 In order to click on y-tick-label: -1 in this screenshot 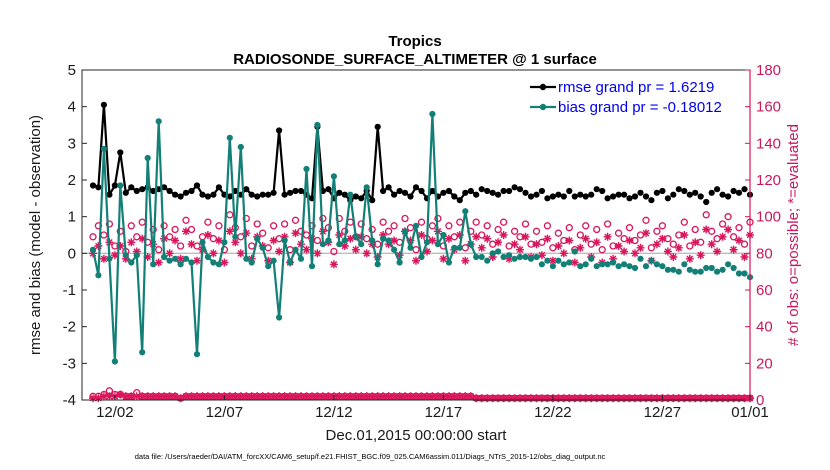, I will do `click(69, 290)`.